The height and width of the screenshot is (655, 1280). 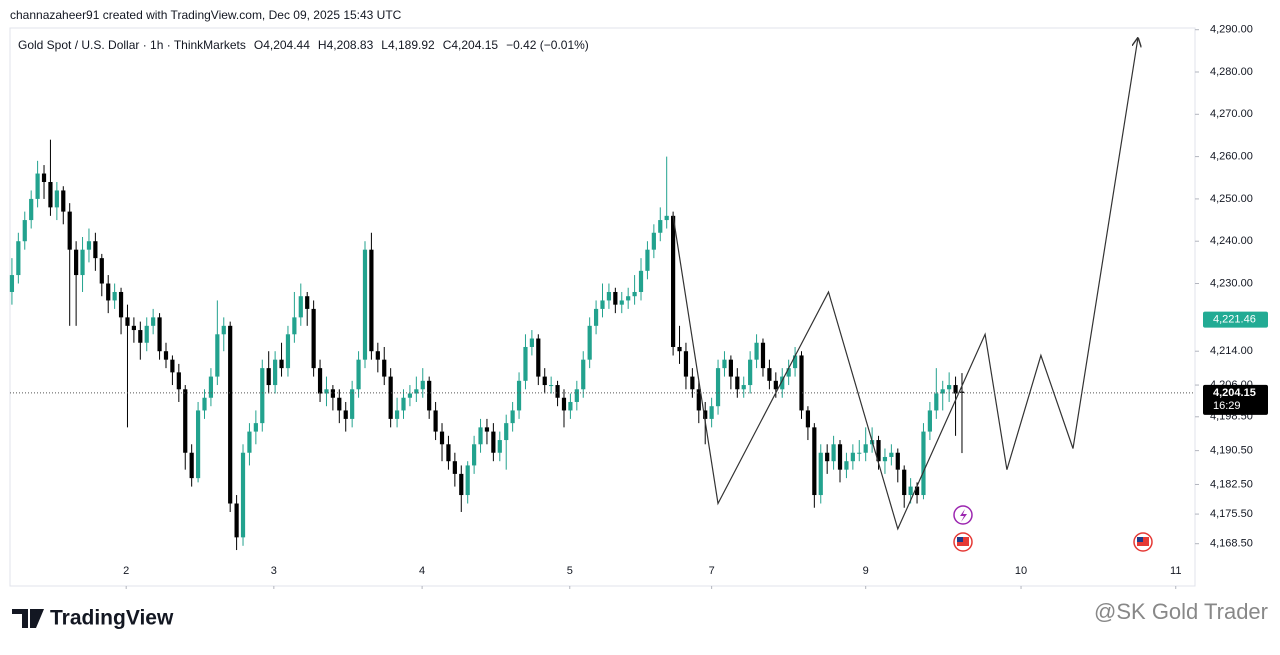 What do you see at coordinates (1231, 283) in the screenshot?
I see `y-tick-label: 4,230.00` at bounding box center [1231, 283].